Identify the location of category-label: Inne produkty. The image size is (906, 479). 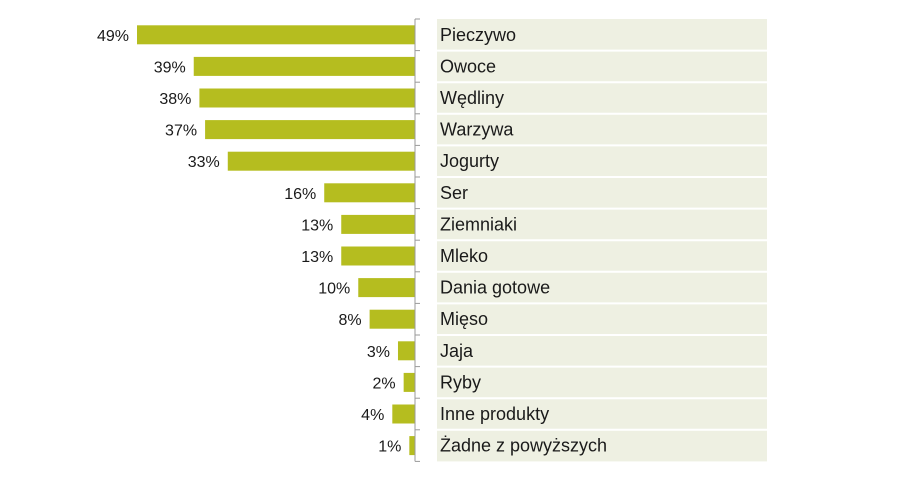
(494, 414).